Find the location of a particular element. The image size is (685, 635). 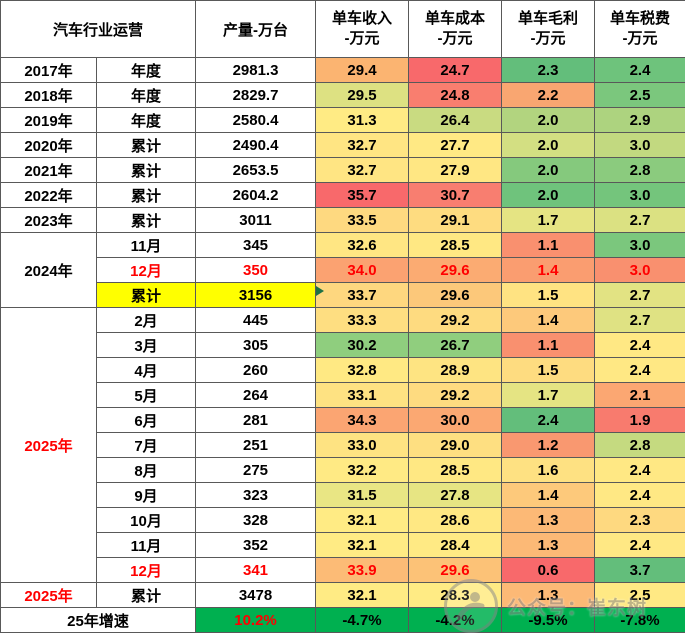

period-cell: 6月 is located at coordinates (146, 420).